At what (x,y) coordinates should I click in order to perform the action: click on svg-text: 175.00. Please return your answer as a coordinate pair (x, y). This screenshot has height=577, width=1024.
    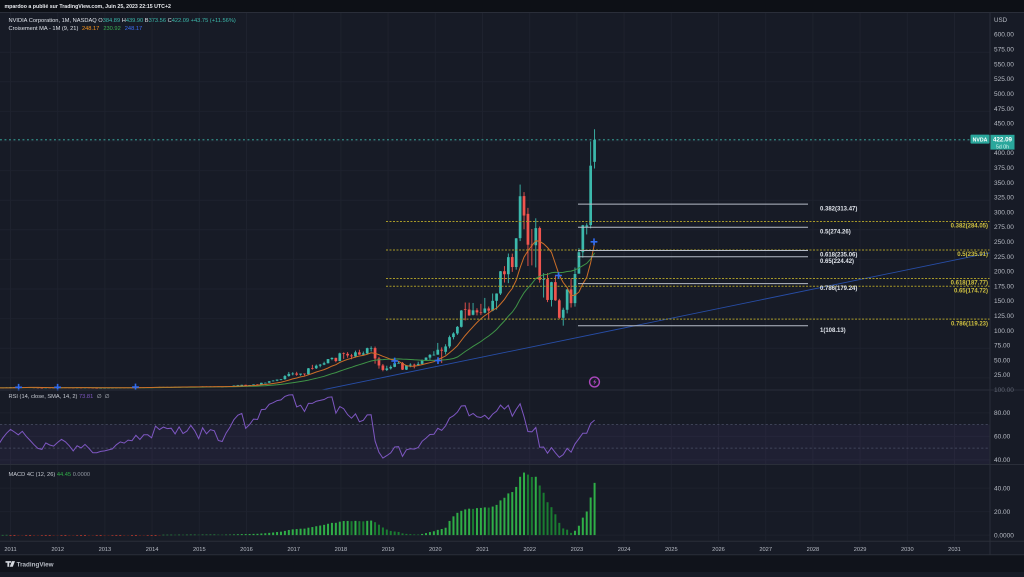
    Looking at the image, I should click on (1004, 286).